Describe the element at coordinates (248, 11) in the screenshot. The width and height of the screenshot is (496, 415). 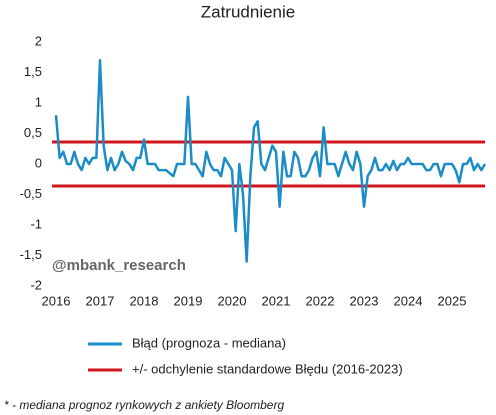
I see `chart-title: Zatrudnienie` at that location.